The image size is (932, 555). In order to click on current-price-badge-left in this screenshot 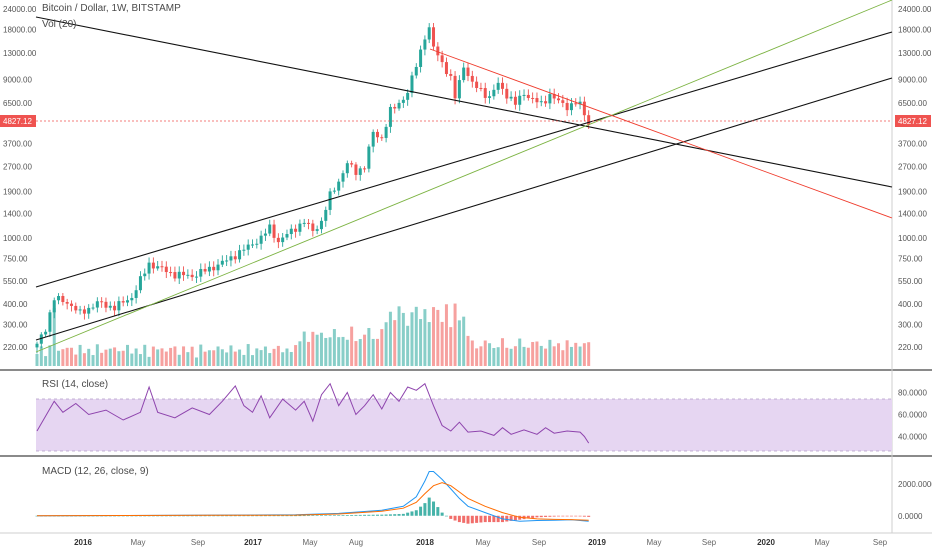, I will do `click(18, 121)`.